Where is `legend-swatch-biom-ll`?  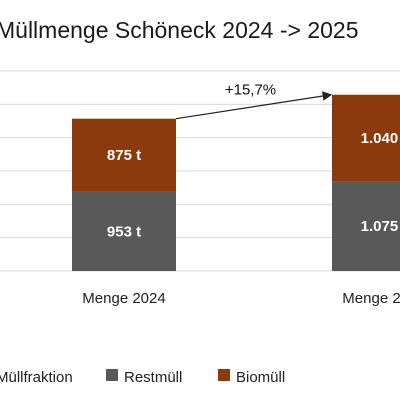 legend-swatch-biom-ll is located at coordinates (224, 375).